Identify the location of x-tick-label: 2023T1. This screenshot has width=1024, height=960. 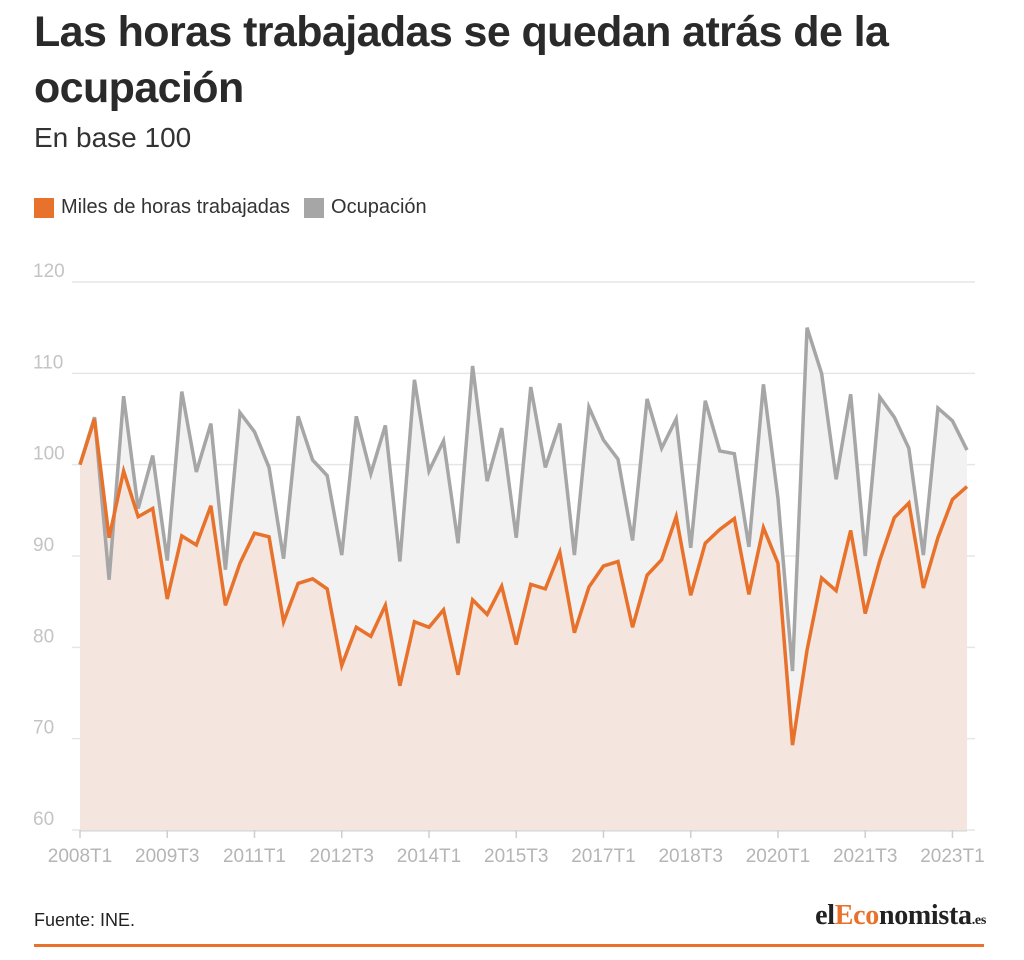
(952, 856).